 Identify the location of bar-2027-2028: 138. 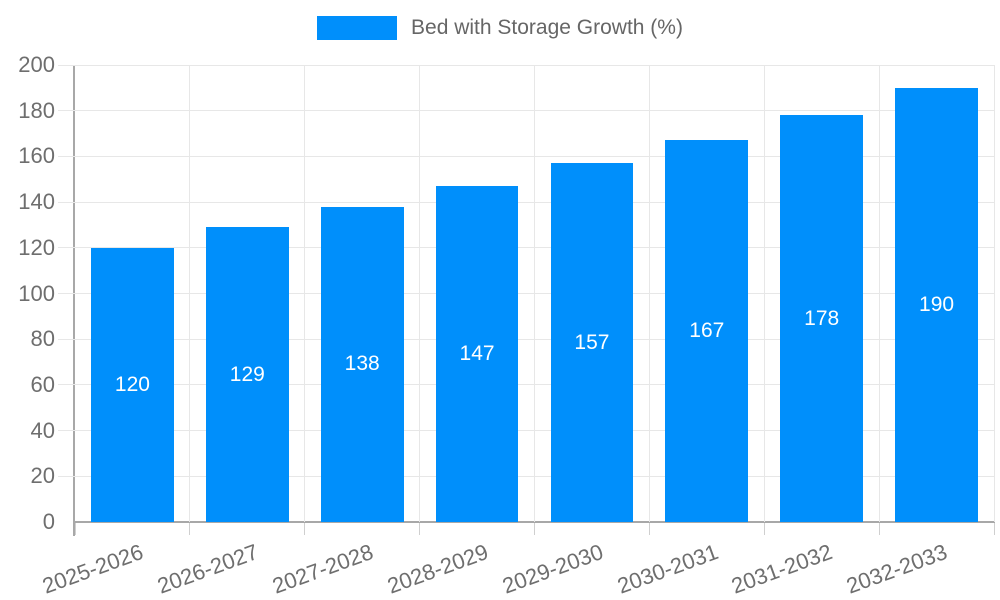
(362, 364).